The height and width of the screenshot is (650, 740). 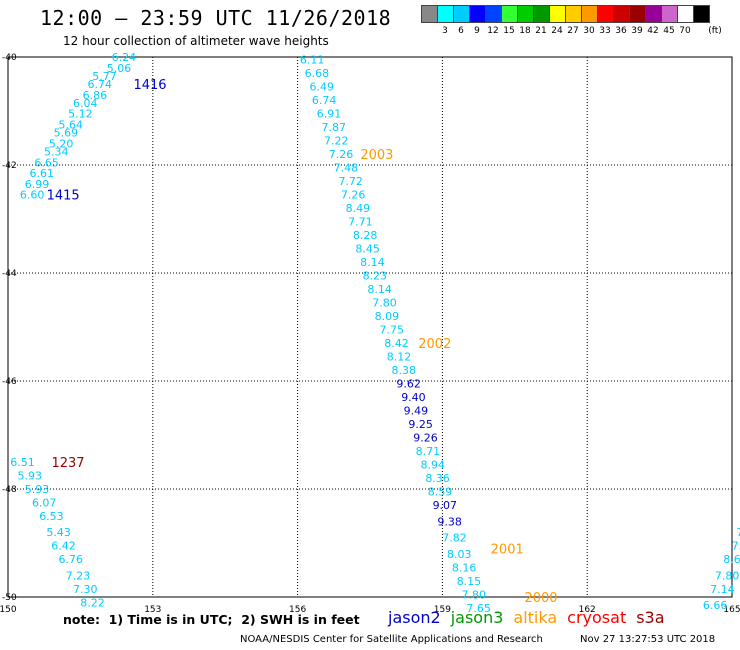 I want to click on footer-timestamp: Nov 27 13:27:53 UTC 2018, so click(x=648, y=639).